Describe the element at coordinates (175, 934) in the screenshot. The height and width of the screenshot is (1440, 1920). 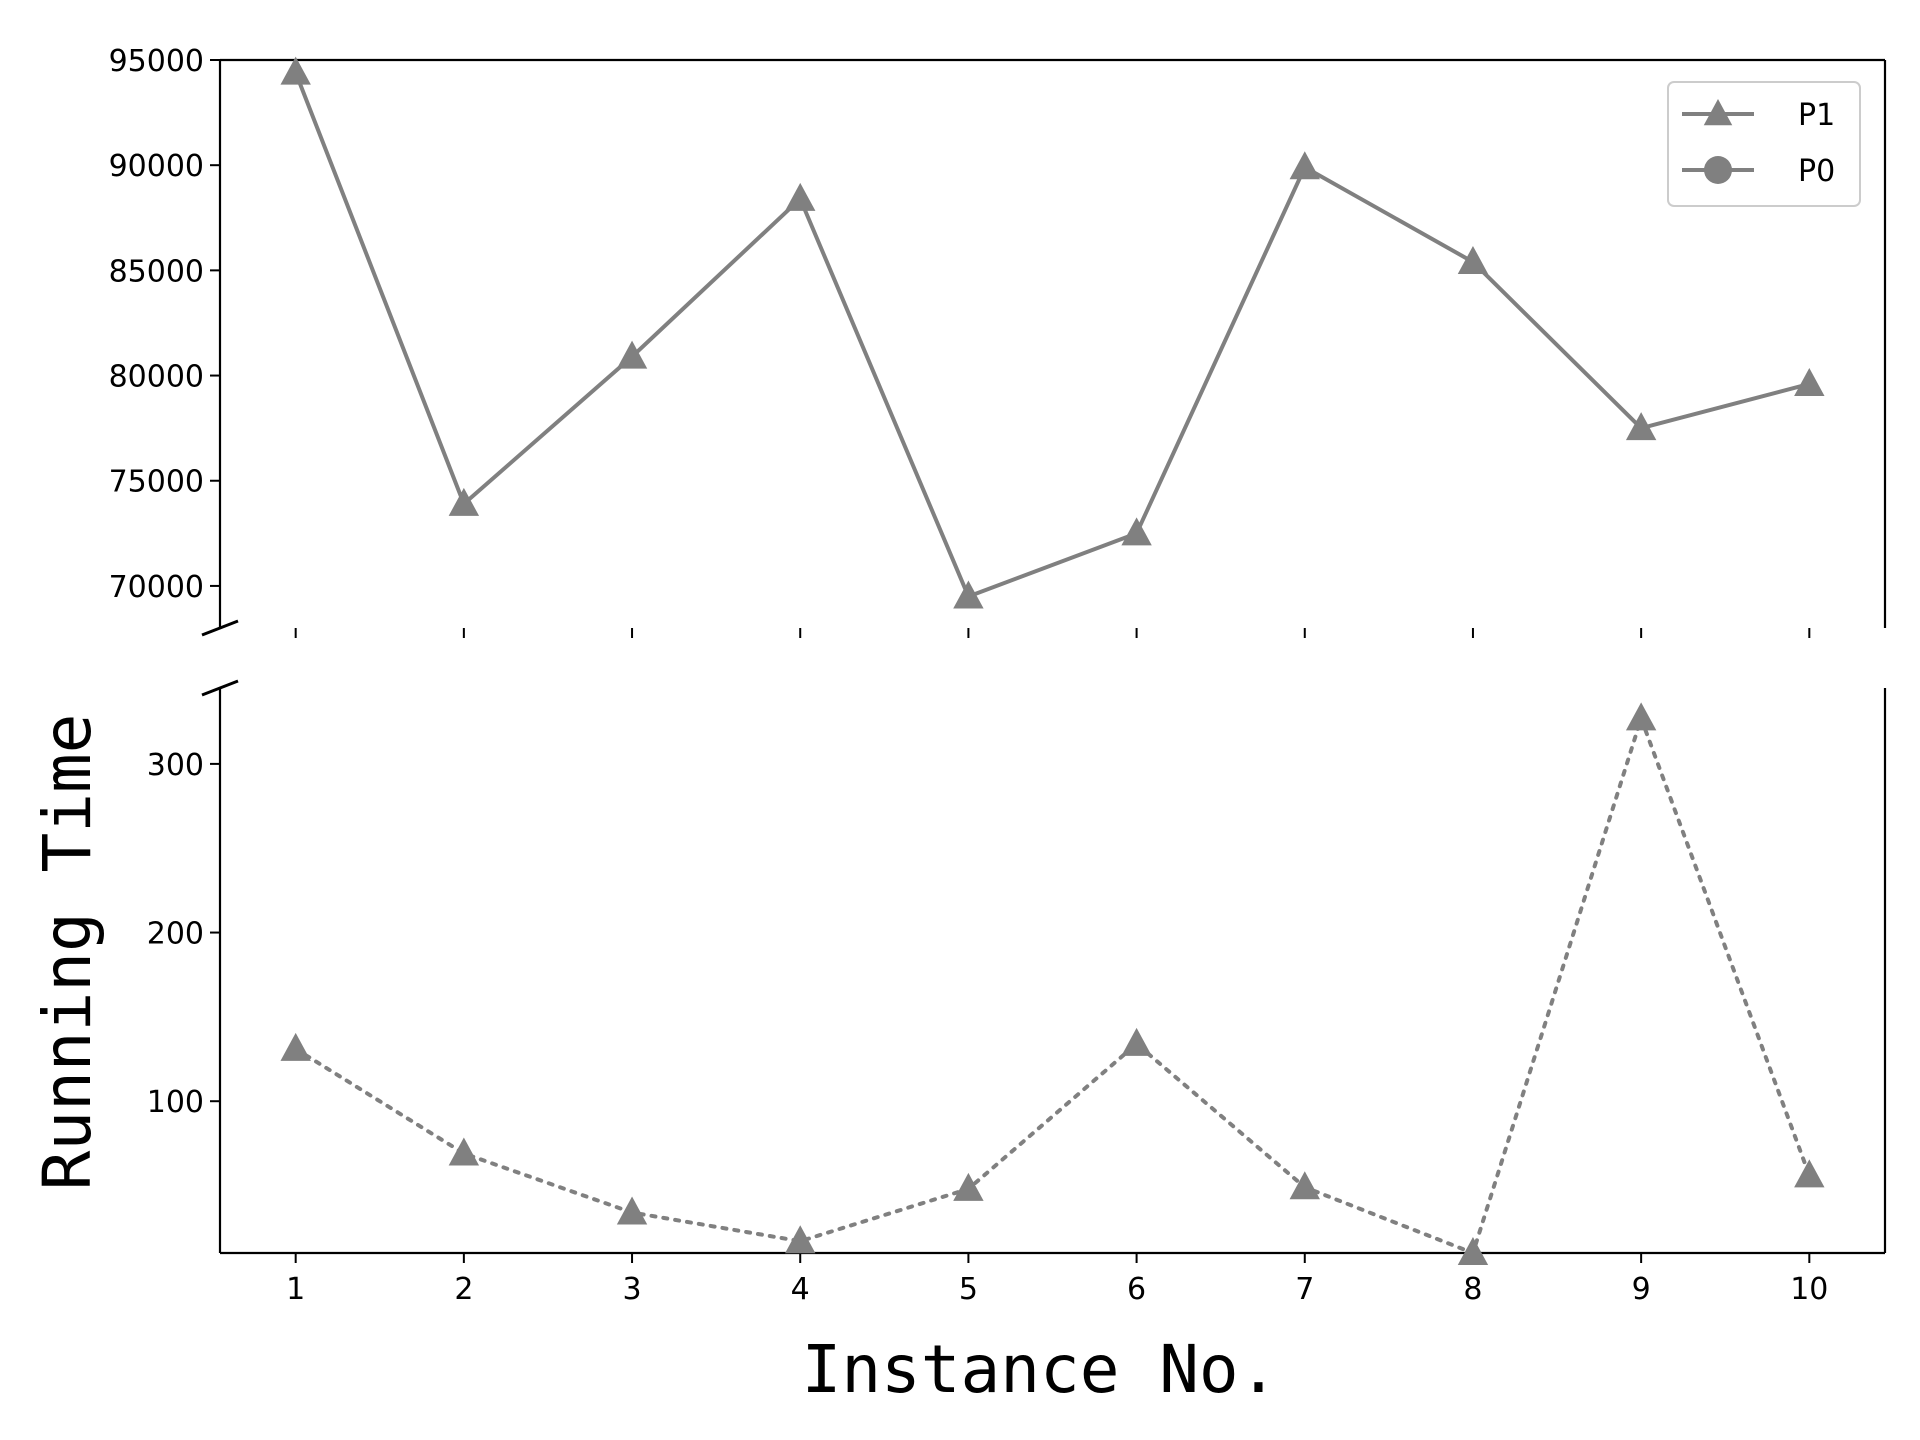
I see `bottom-panel-y-tick-label: 200` at that location.